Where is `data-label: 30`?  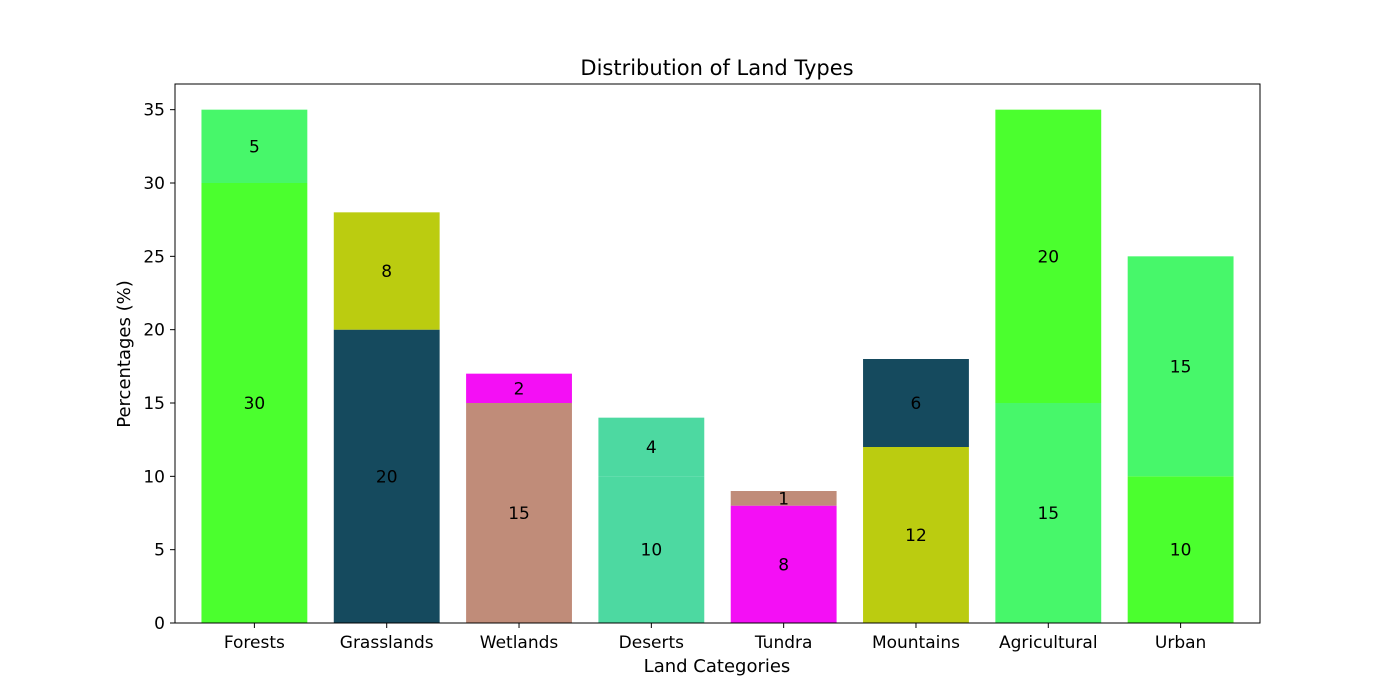 data-label: 30 is located at coordinates (255, 404).